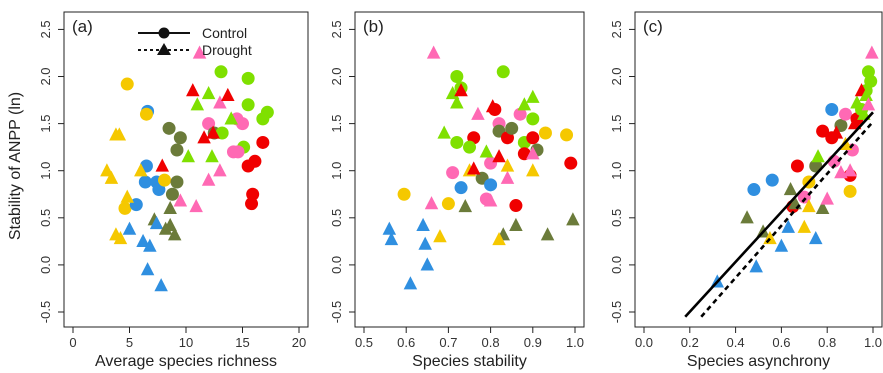 This screenshot has width=883, height=373. I want to click on x-tick-label: 0.9, so click(533, 342).